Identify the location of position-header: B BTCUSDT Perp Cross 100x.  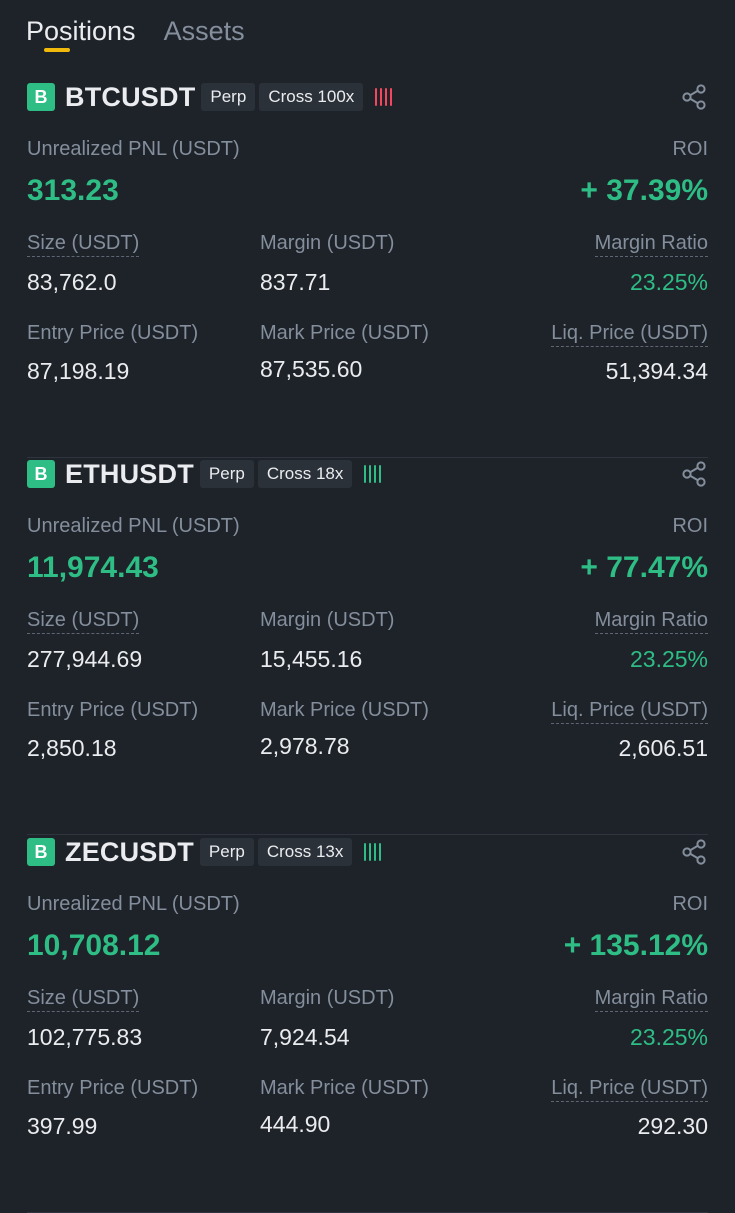
(210, 97).